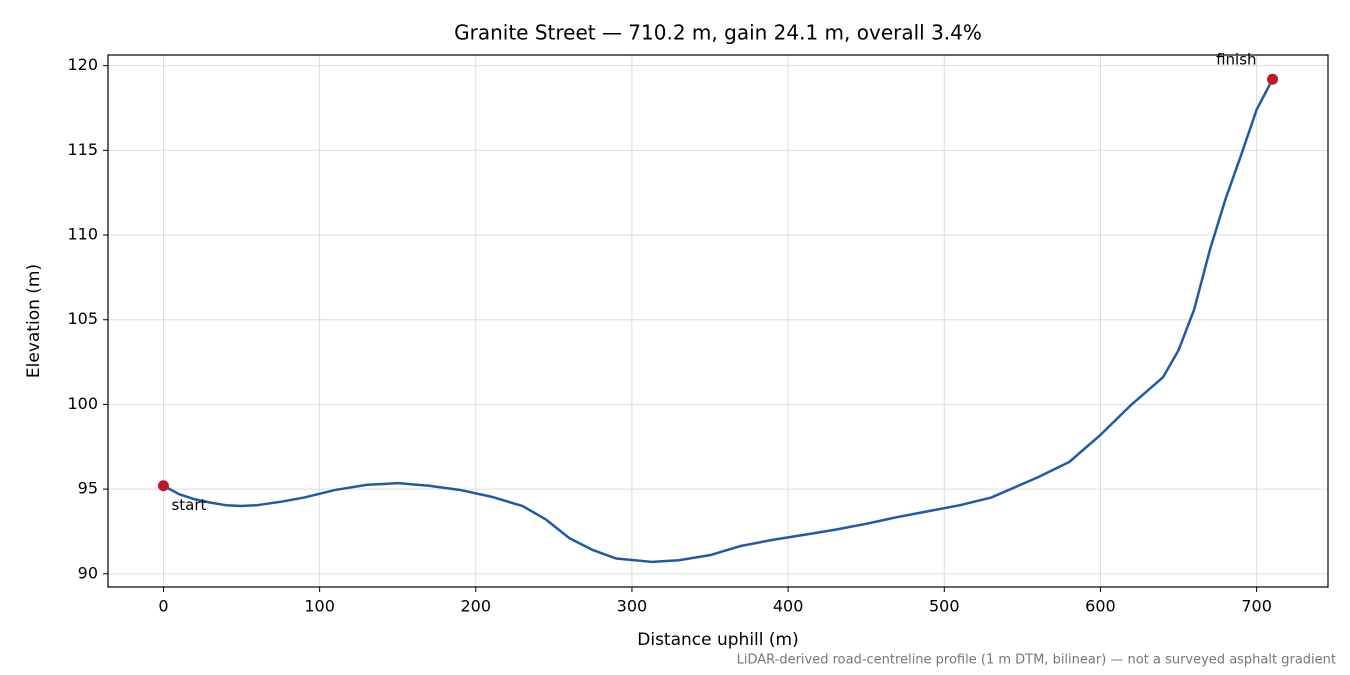  Describe the element at coordinates (82, 318) in the screenshot. I see `y-tick-label: 105` at that location.